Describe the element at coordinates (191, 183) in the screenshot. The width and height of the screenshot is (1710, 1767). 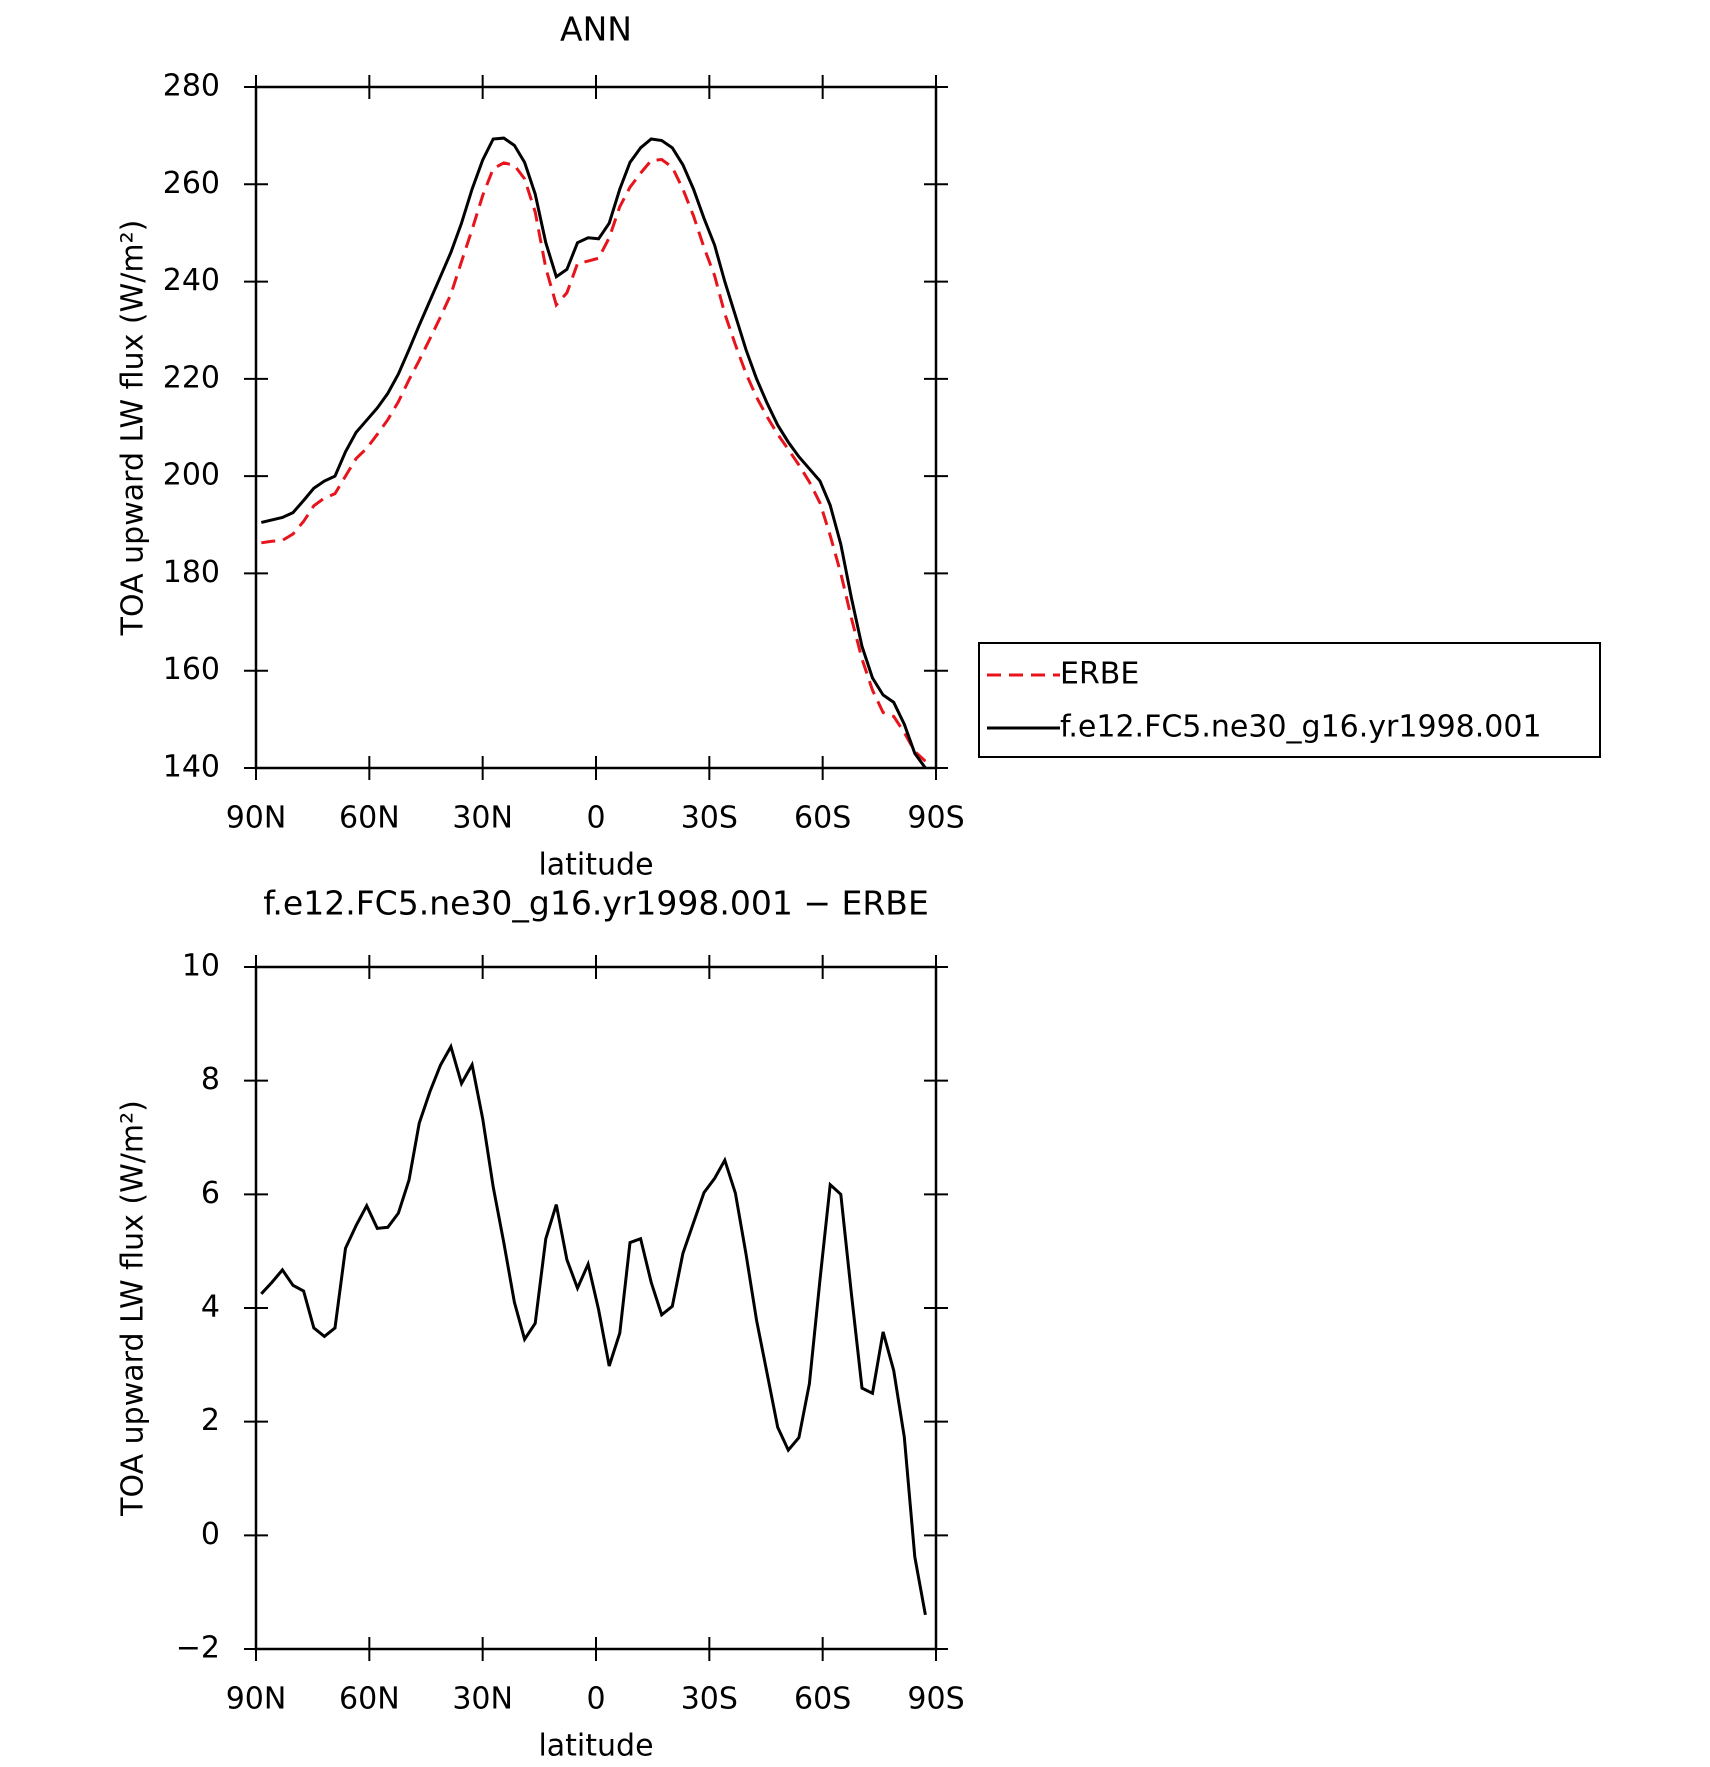
I see `y-tick-label: 260` at that location.